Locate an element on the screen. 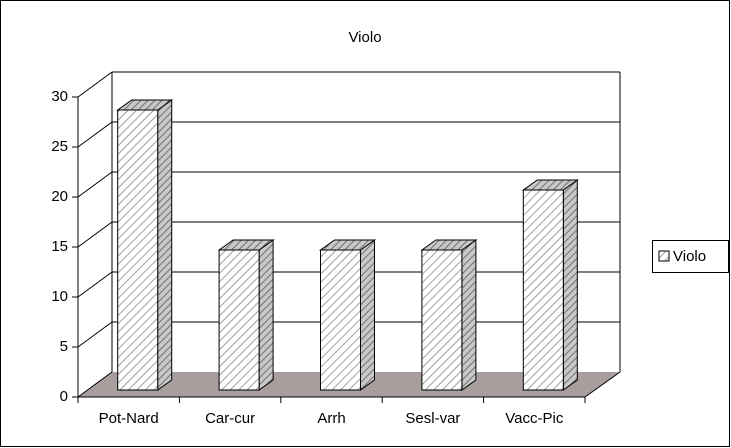 Image resolution: width=731 pixels, height=448 pixels. y-tick-label: 25 is located at coordinates (59, 146).